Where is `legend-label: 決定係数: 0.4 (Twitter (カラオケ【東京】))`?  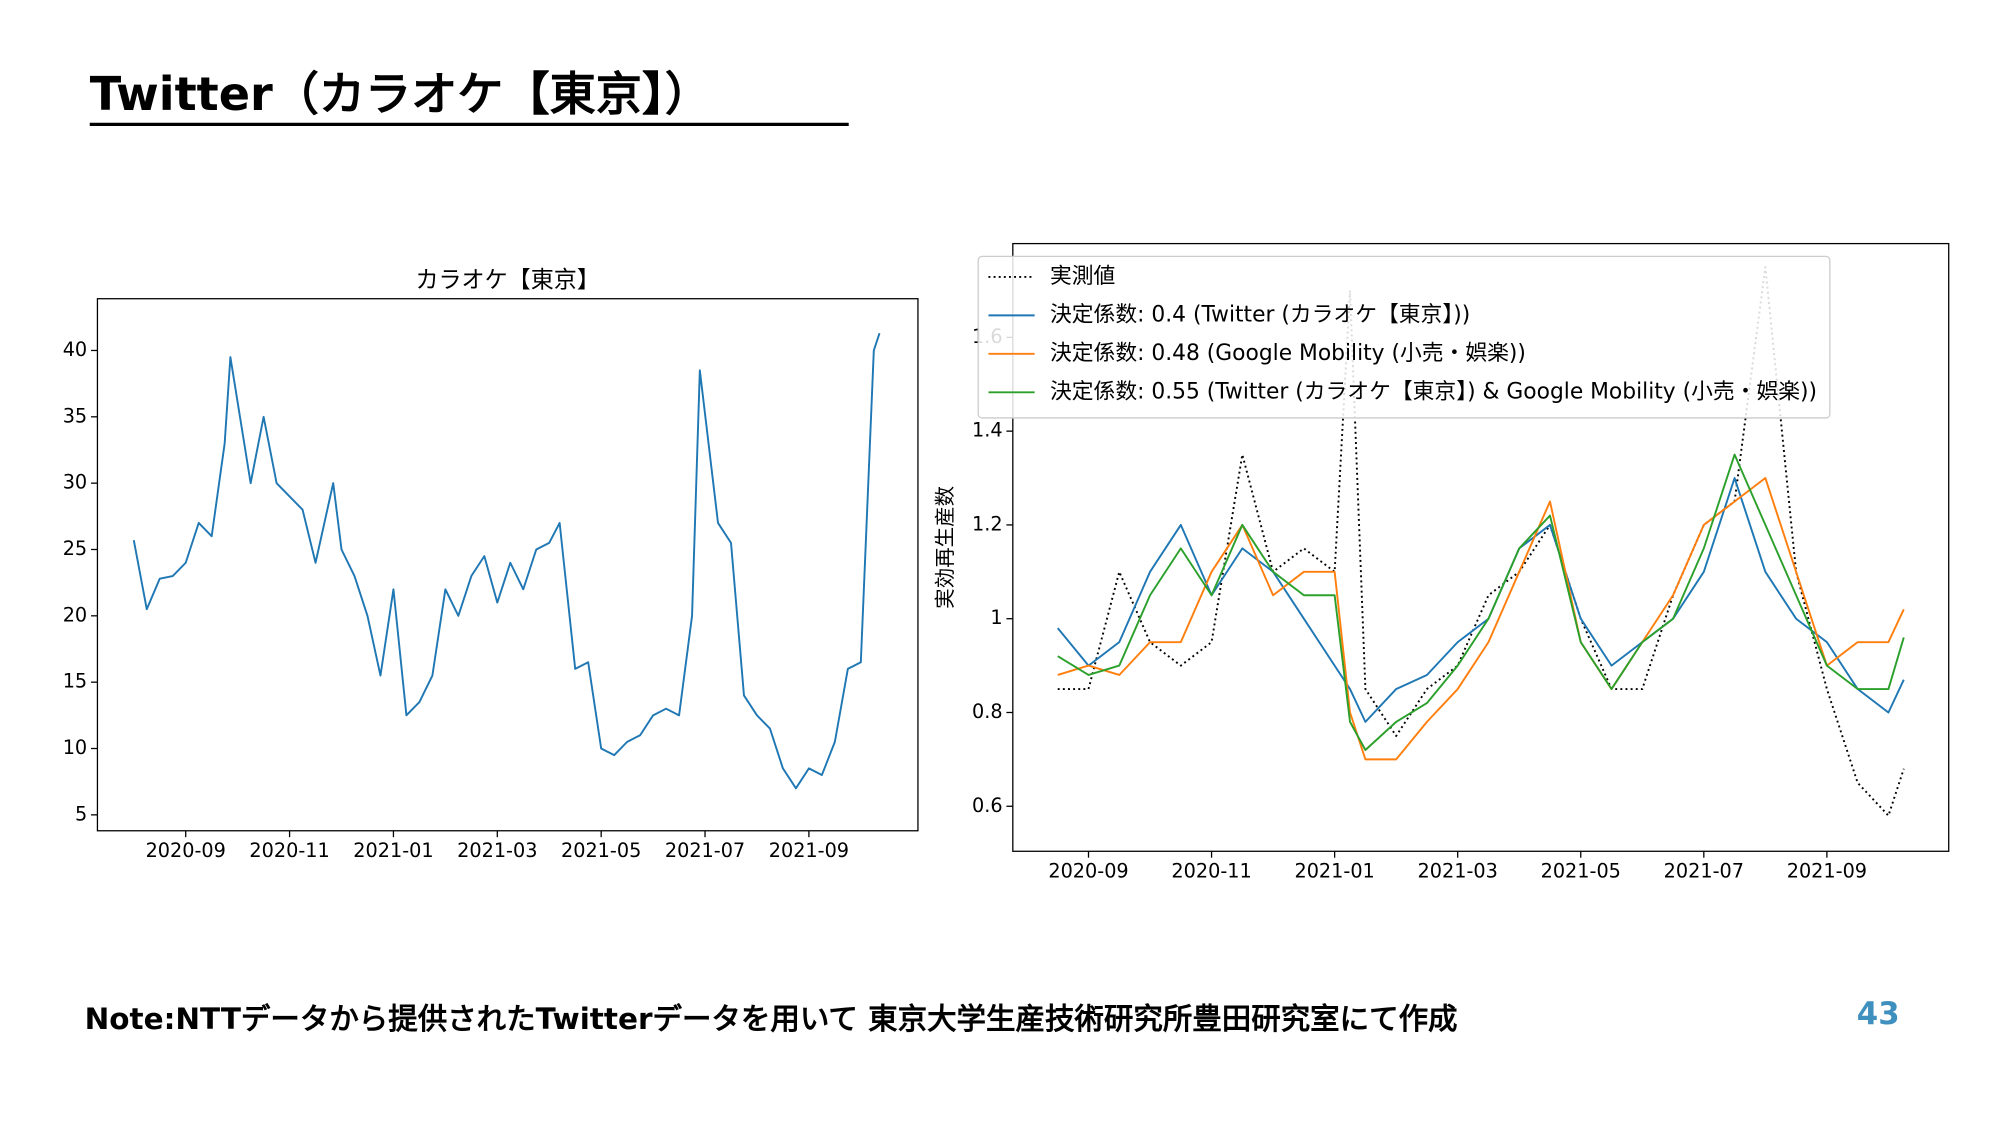
legend-label: 決定係数: 0.4 (Twitter (カラオケ【東京】)) is located at coordinates (1260, 314).